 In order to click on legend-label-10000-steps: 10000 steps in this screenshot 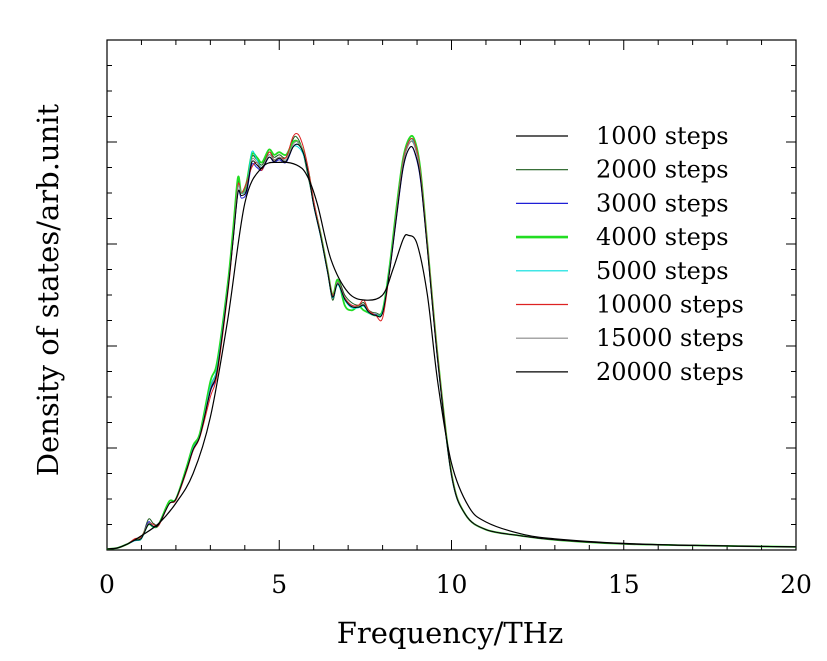, I will do `click(670, 305)`.